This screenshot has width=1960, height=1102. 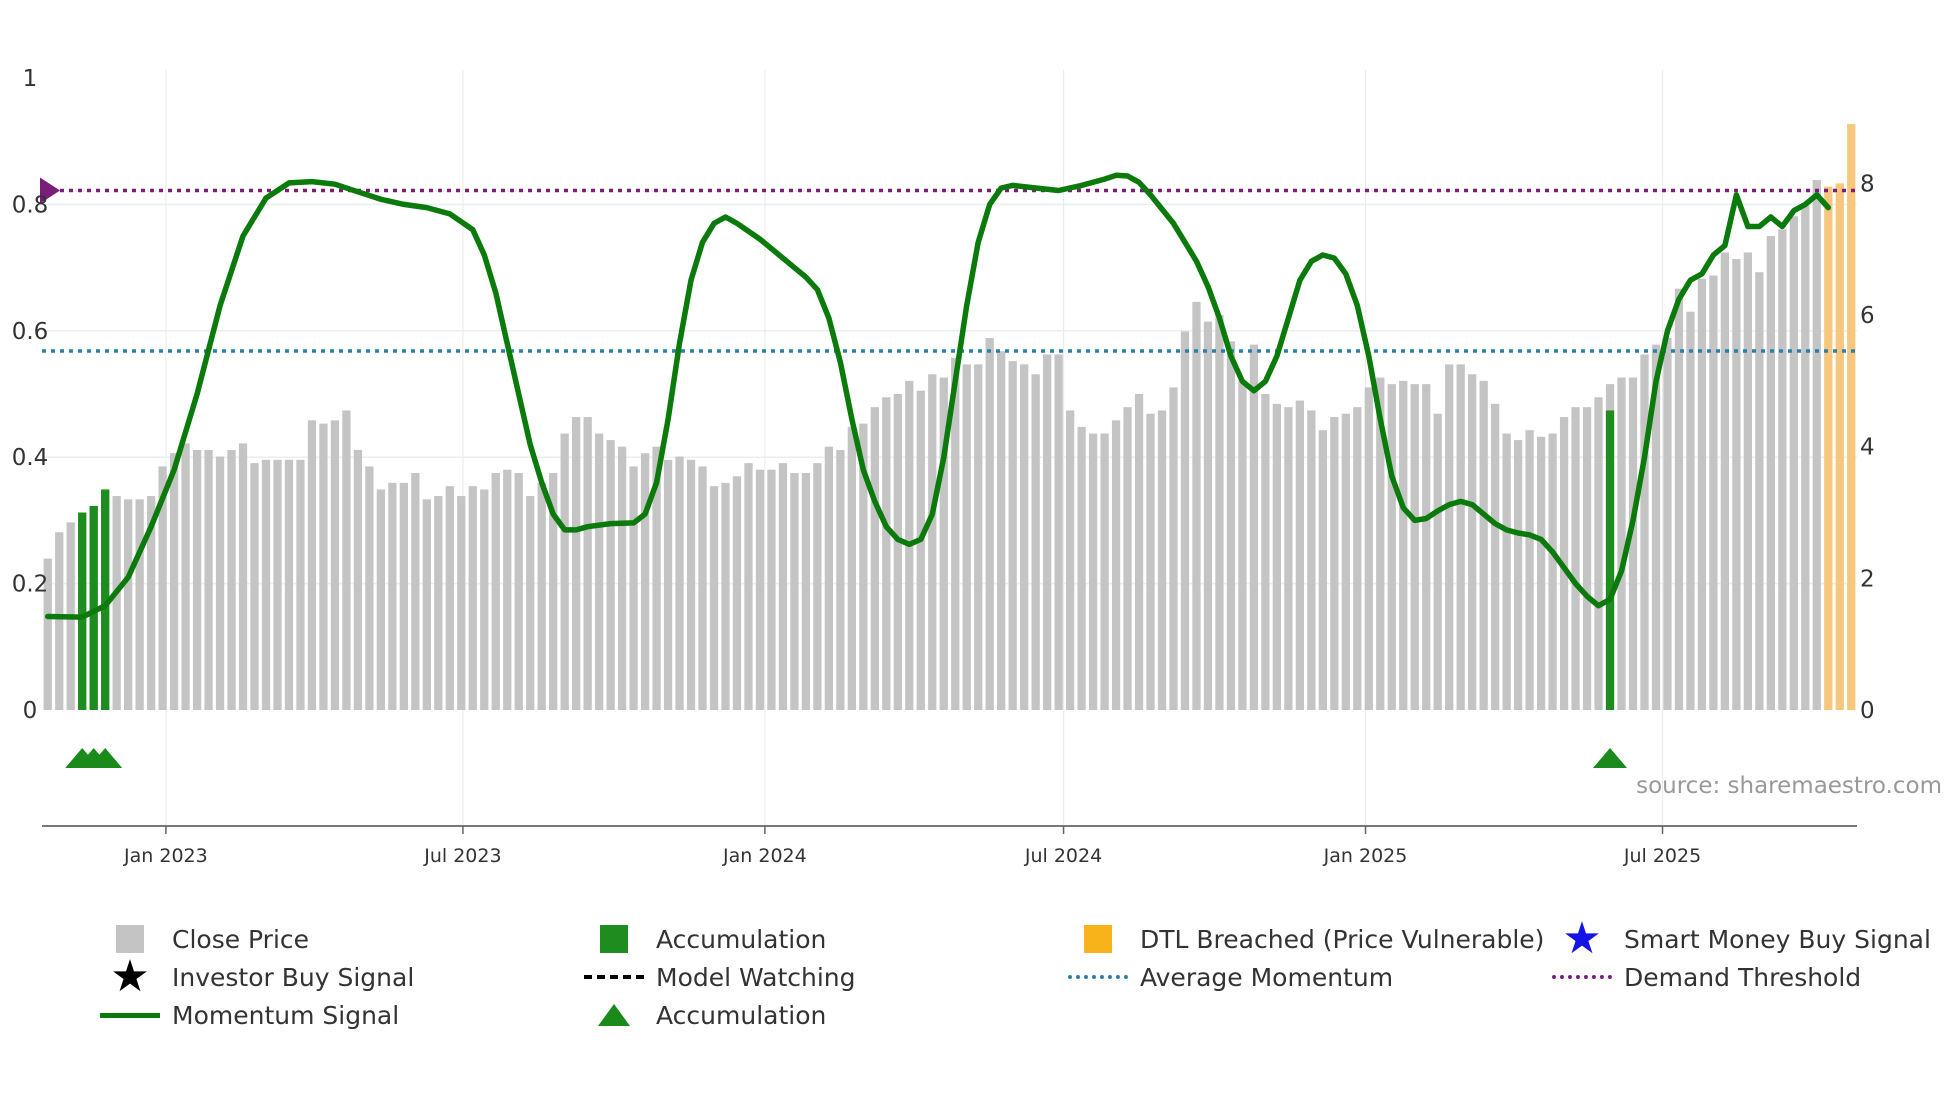 What do you see at coordinates (130, 976) in the screenshot?
I see `black-star-icon: ★` at bounding box center [130, 976].